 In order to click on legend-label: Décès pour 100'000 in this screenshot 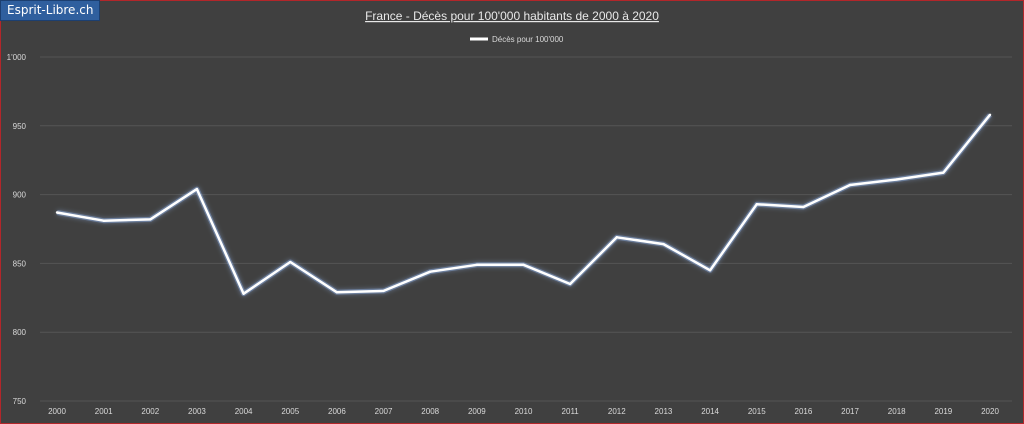, I will do `click(528, 39)`.